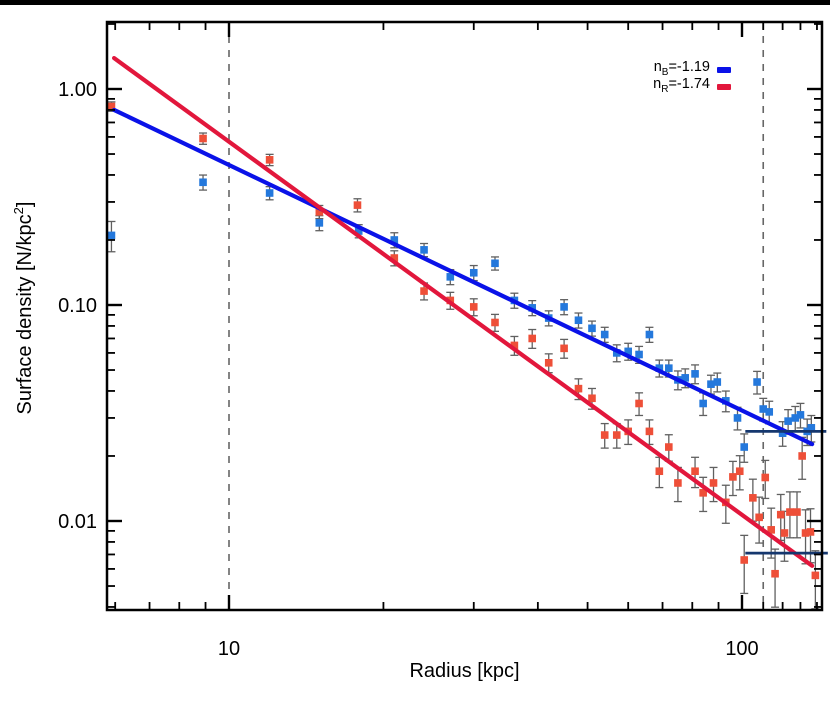 This screenshot has height=701, width=830. What do you see at coordinates (77, 90) in the screenshot?
I see `y-tick-label: 1.00` at bounding box center [77, 90].